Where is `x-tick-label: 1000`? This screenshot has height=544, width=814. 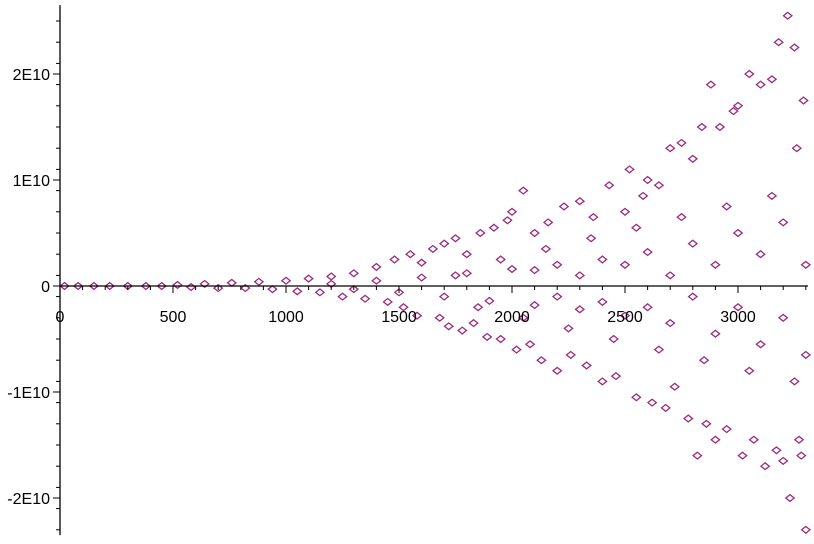 x-tick-label: 1000 is located at coordinates (286, 317).